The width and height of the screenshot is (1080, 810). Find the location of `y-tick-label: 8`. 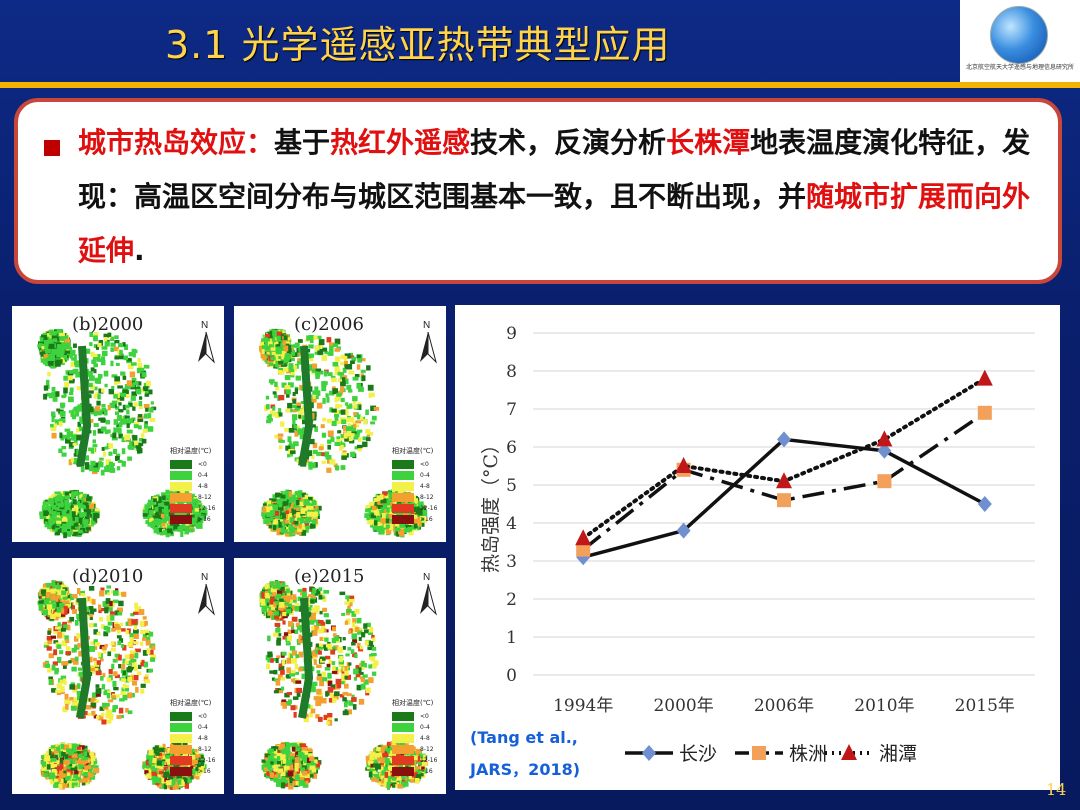

y-tick-label: 8 is located at coordinates (511, 372).